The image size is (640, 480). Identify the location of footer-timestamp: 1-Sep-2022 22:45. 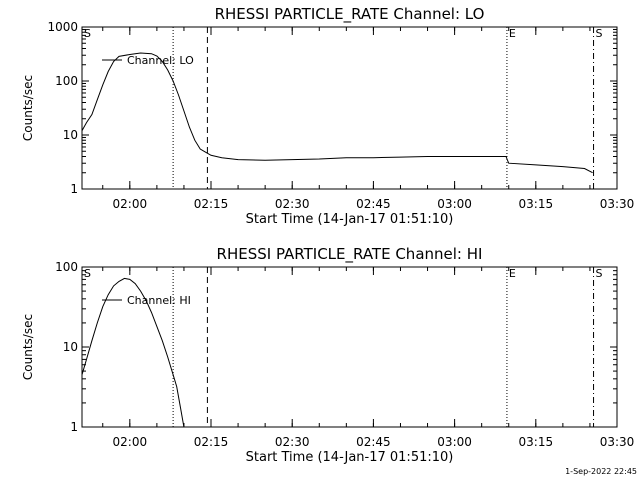
(601, 471).